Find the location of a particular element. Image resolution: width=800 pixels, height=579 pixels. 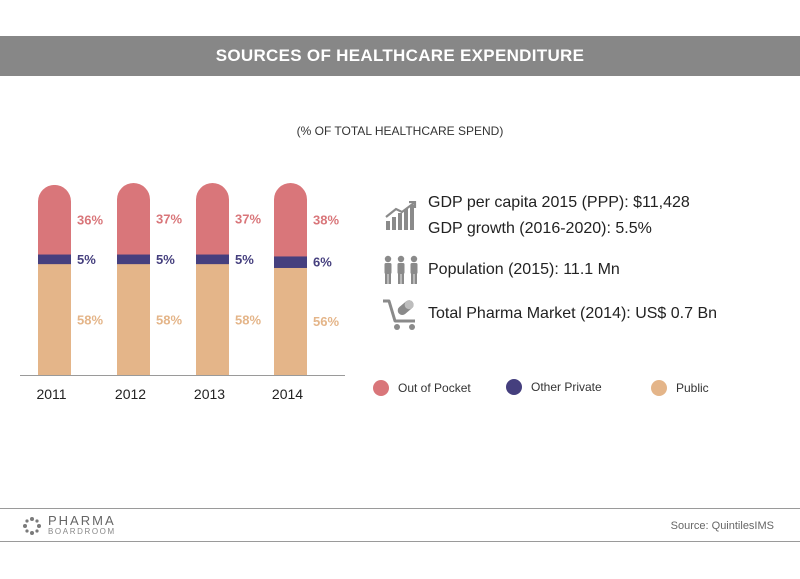

bar-stack-2014 is located at coordinates (290, 279).